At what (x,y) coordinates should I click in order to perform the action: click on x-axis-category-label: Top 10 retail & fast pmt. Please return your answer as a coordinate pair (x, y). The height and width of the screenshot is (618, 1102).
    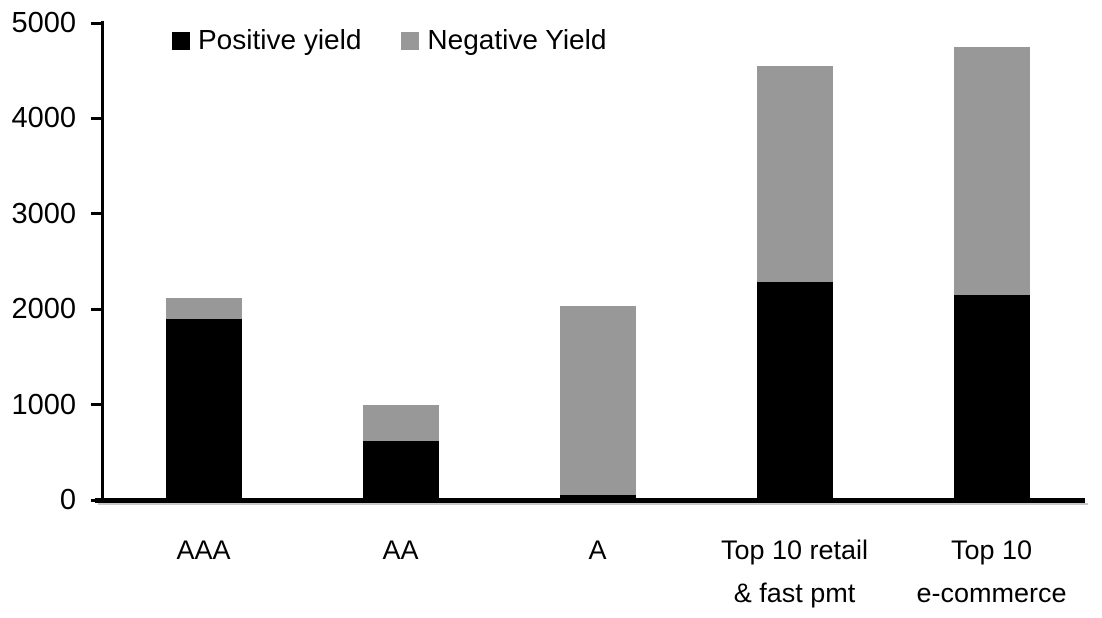
    Looking at the image, I should click on (794, 572).